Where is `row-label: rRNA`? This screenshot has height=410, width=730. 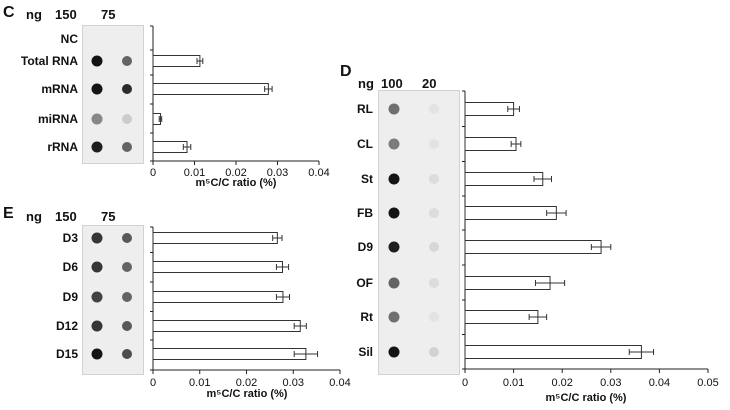 row-label: rRNA is located at coordinates (62, 147).